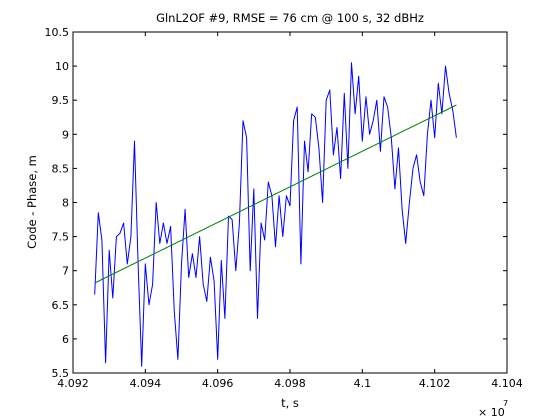  What do you see at coordinates (505, 403) in the screenshot?
I see `x-exponent-power: 7` at bounding box center [505, 403].